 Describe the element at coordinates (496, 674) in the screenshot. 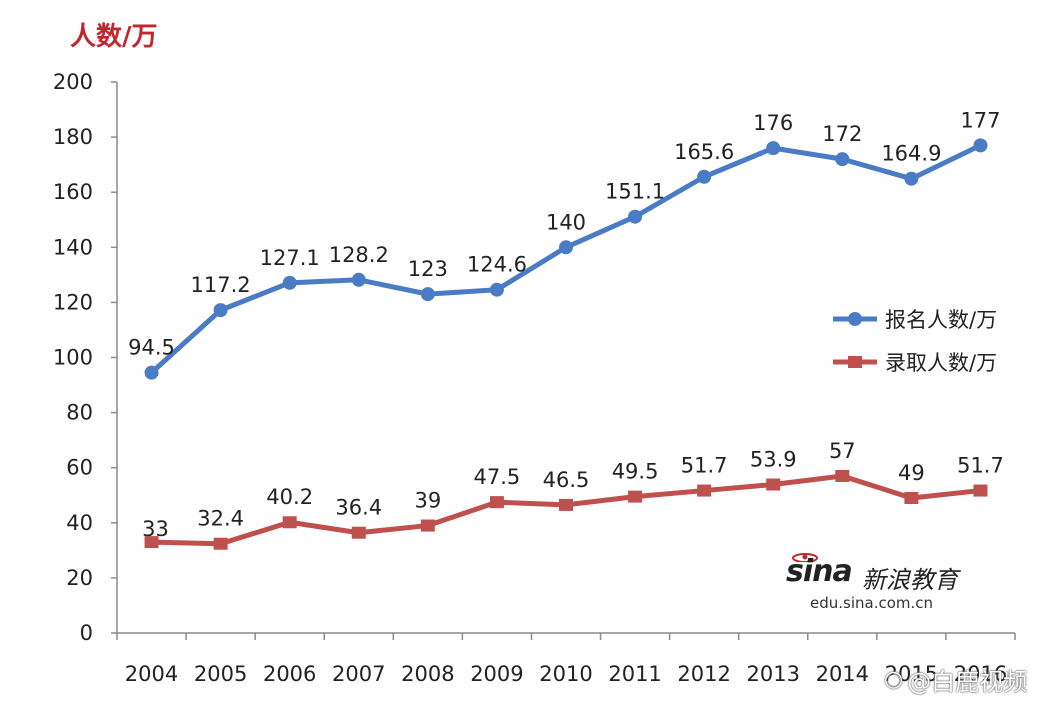

I see `x-tick-label: 2009` at that location.